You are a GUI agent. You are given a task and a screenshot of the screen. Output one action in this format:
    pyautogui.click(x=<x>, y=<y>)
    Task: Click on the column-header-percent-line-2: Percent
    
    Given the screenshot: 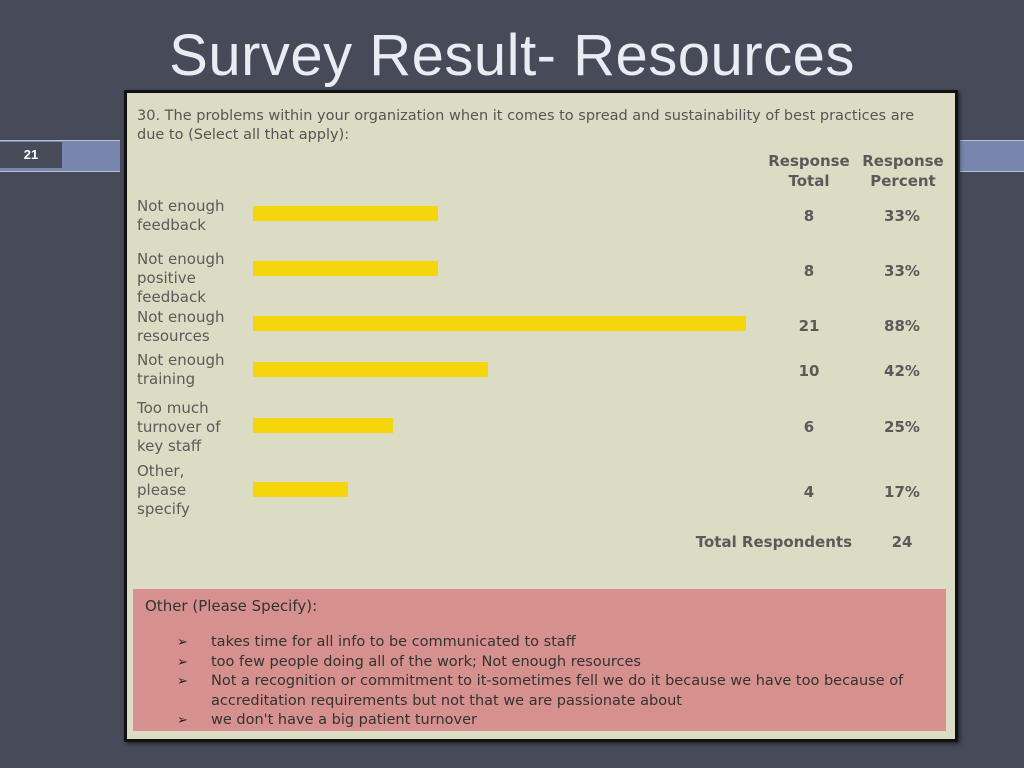 What is the action you would take?
    pyautogui.click(x=903, y=181)
    